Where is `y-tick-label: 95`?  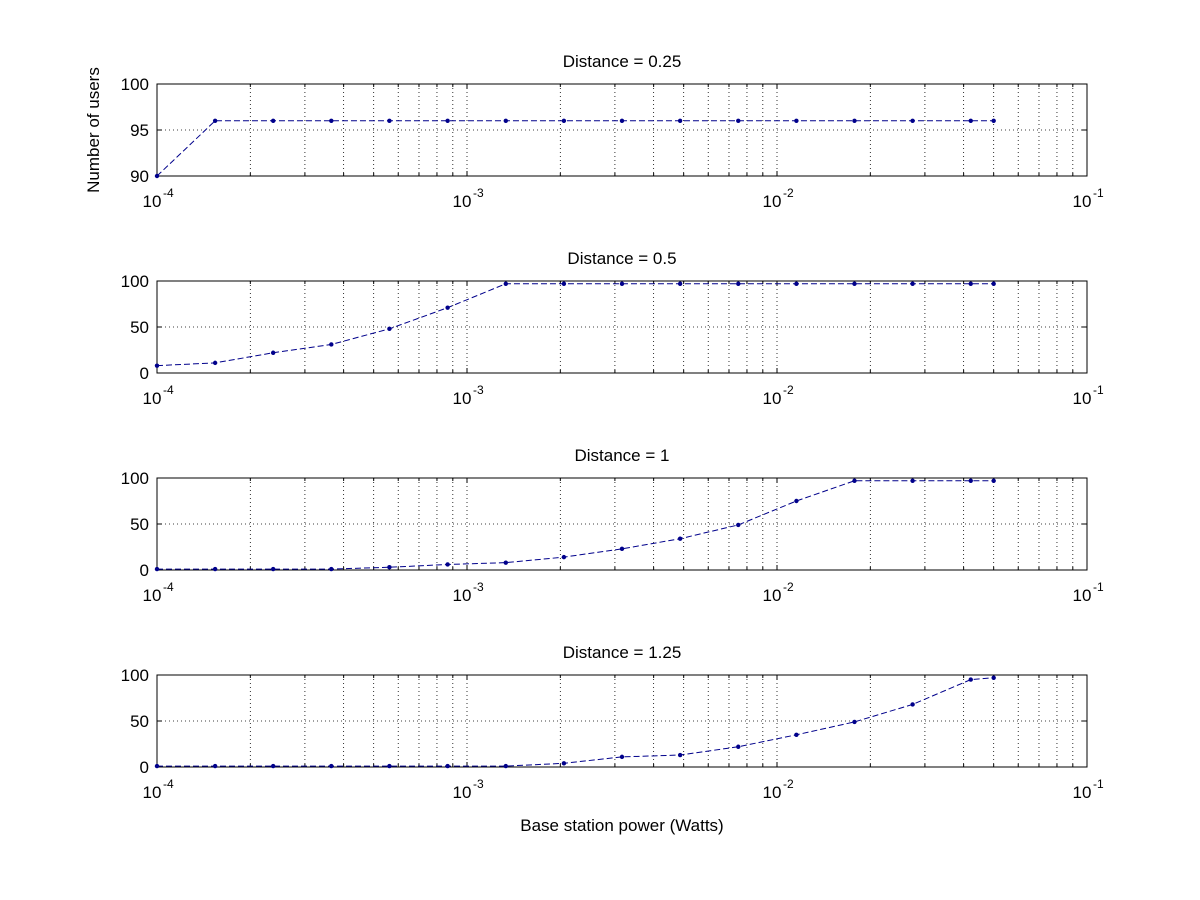 y-tick-label: 95 is located at coordinates (139, 130).